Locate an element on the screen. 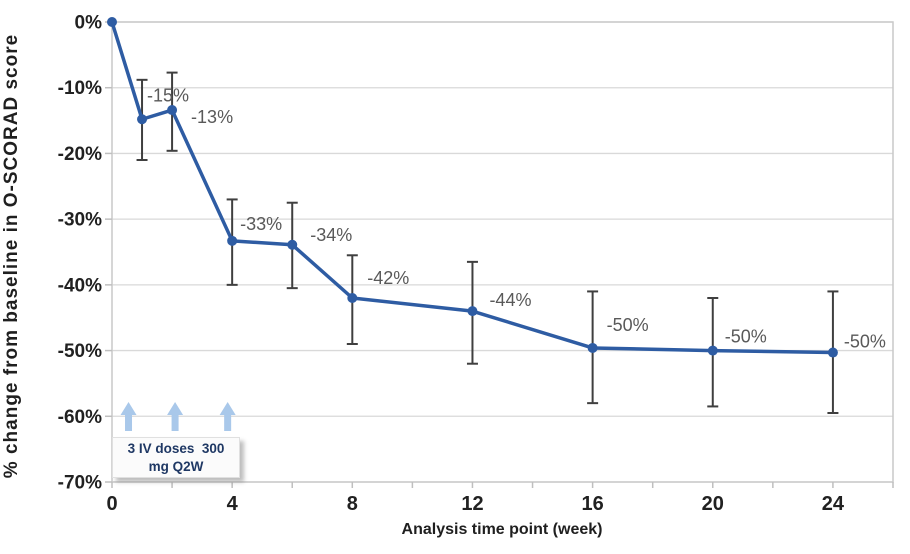 The image size is (910, 554). y-tick-label: -10% is located at coordinates (80, 88).